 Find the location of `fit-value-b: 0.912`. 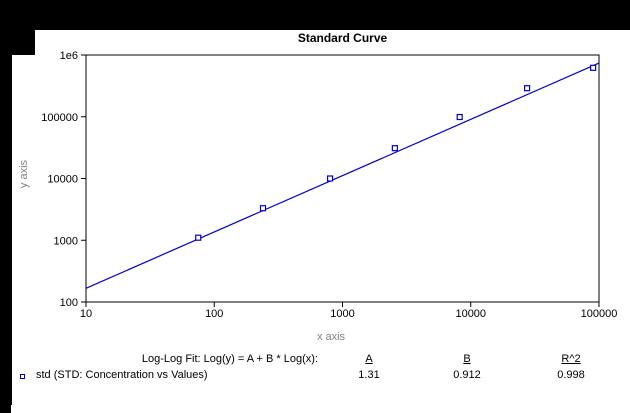

fit-value-b: 0.912 is located at coordinates (467, 375).